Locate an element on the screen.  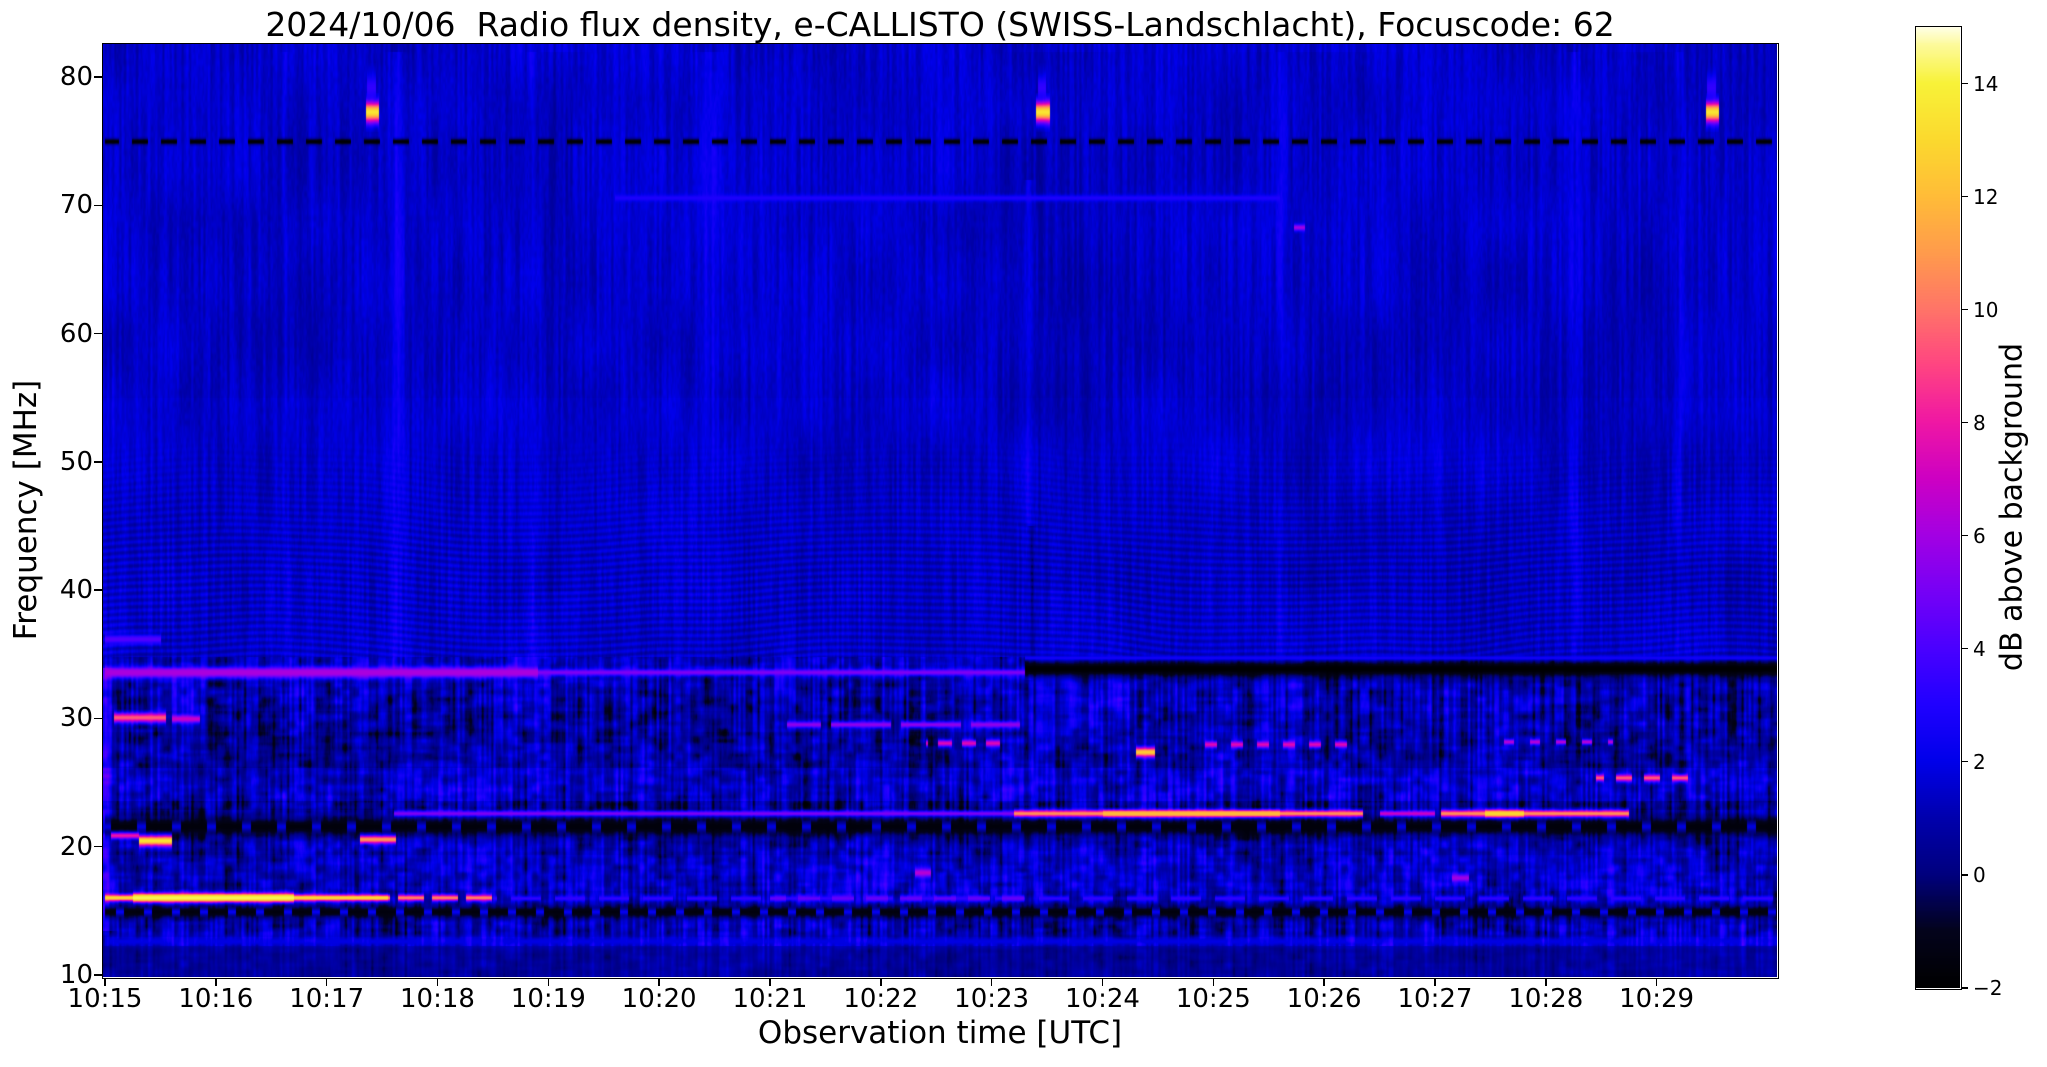
x-tick-label: 10:20 is located at coordinates (659, 999).